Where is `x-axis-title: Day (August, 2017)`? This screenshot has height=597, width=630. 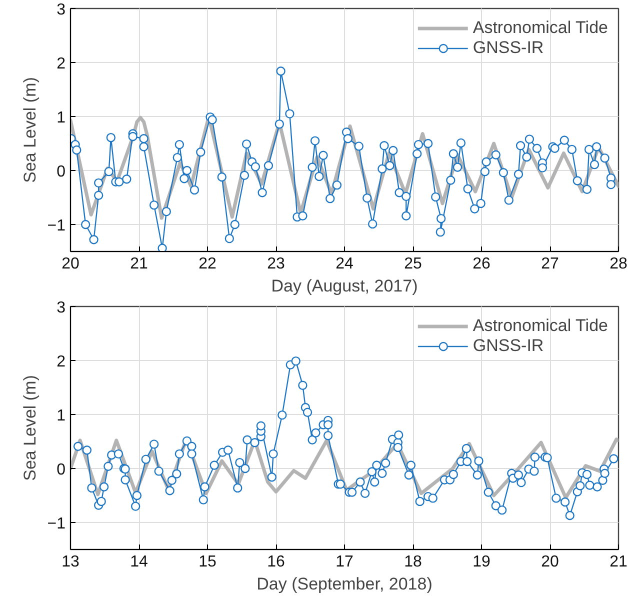
x-axis-title: Day (August, 2017) is located at coordinates (344, 286).